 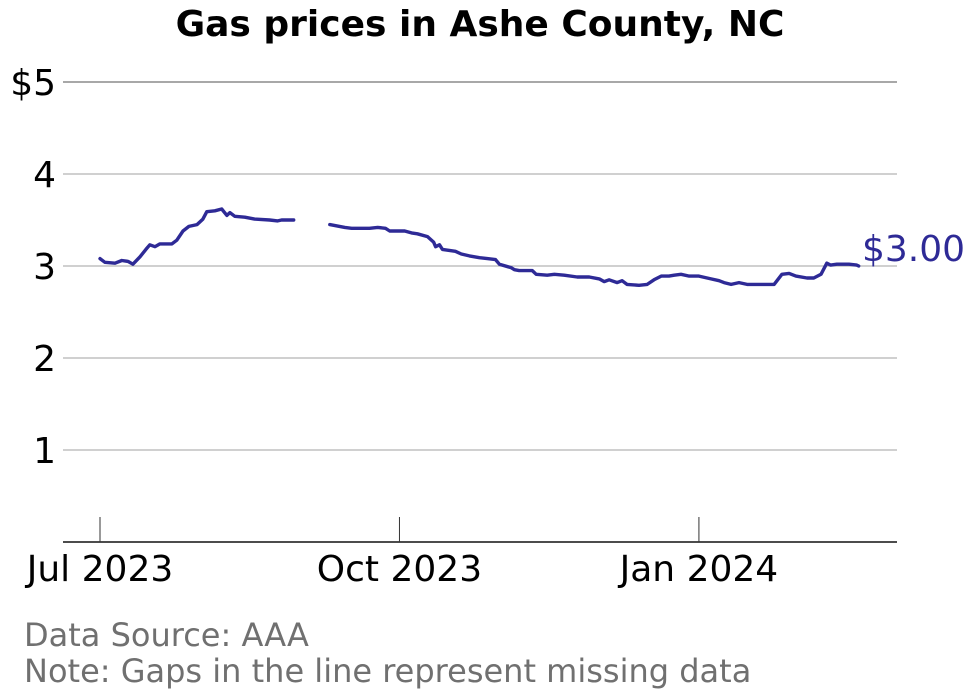 What do you see at coordinates (480, 24) in the screenshot?
I see `chart-title: Gas prices in Ashe County, NC` at bounding box center [480, 24].